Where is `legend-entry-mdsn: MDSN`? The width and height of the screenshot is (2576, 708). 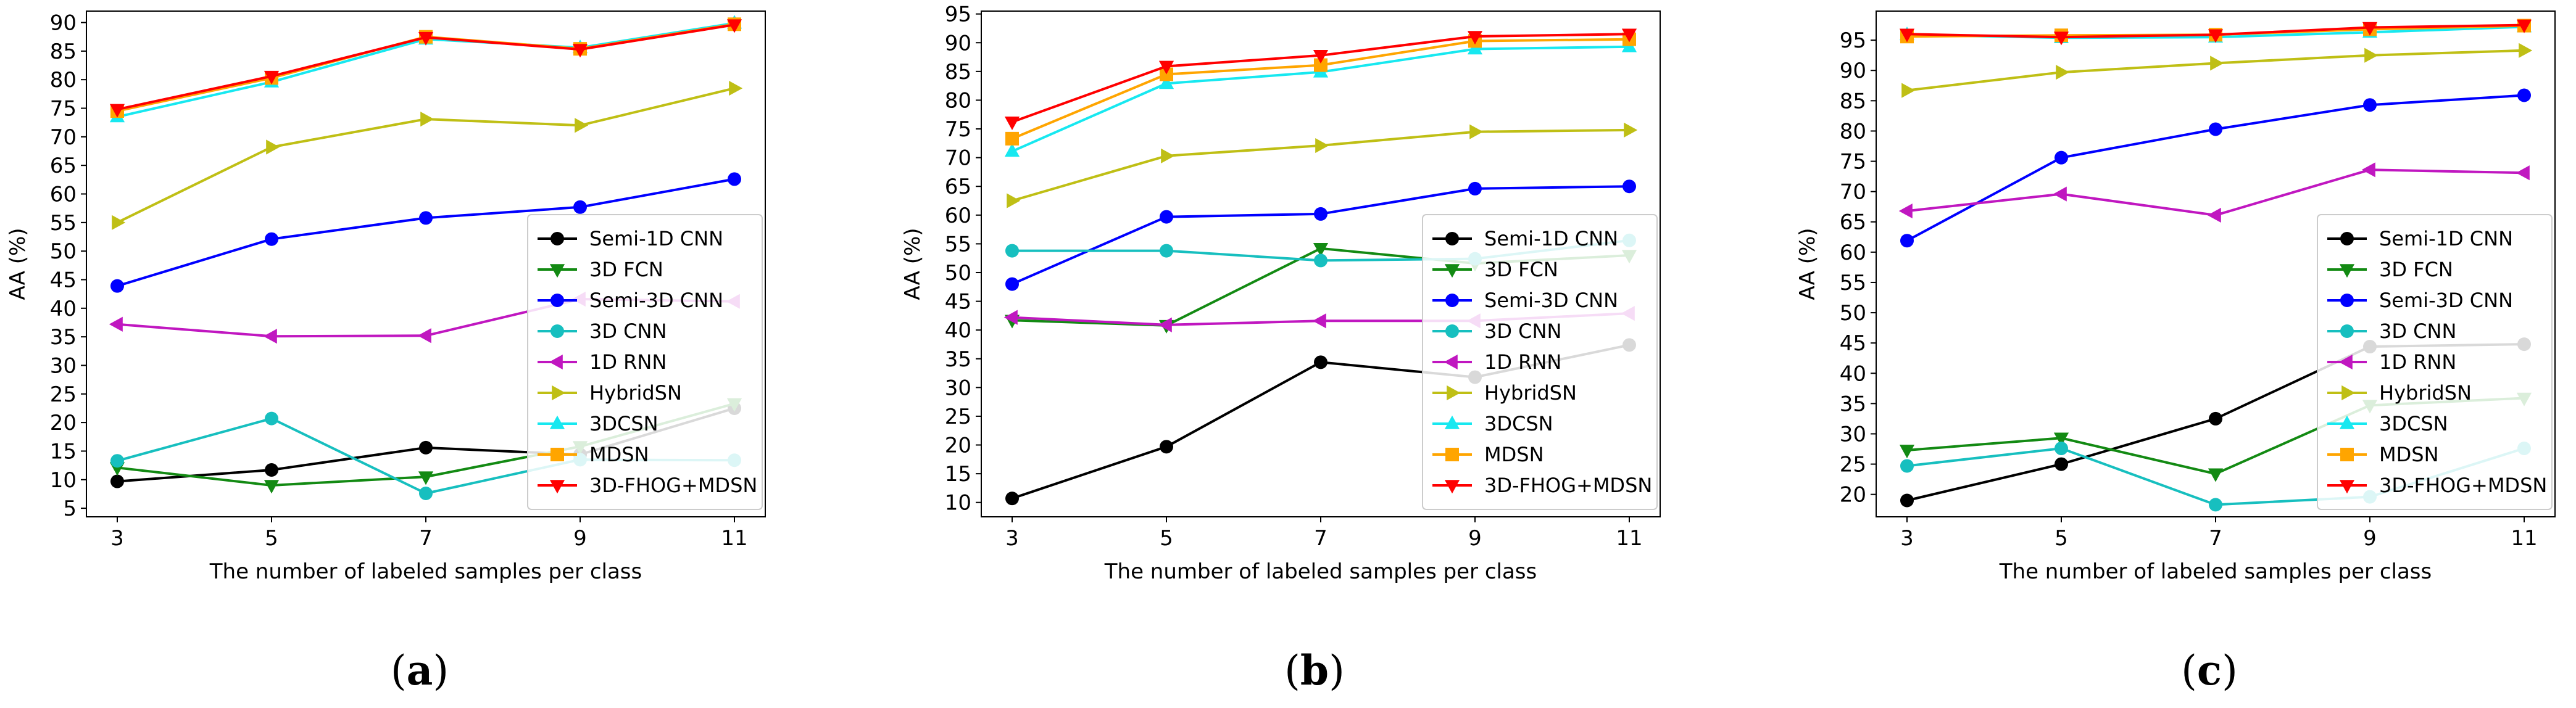
legend-entry-mdsn: MDSN is located at coordinates (2383, 454).